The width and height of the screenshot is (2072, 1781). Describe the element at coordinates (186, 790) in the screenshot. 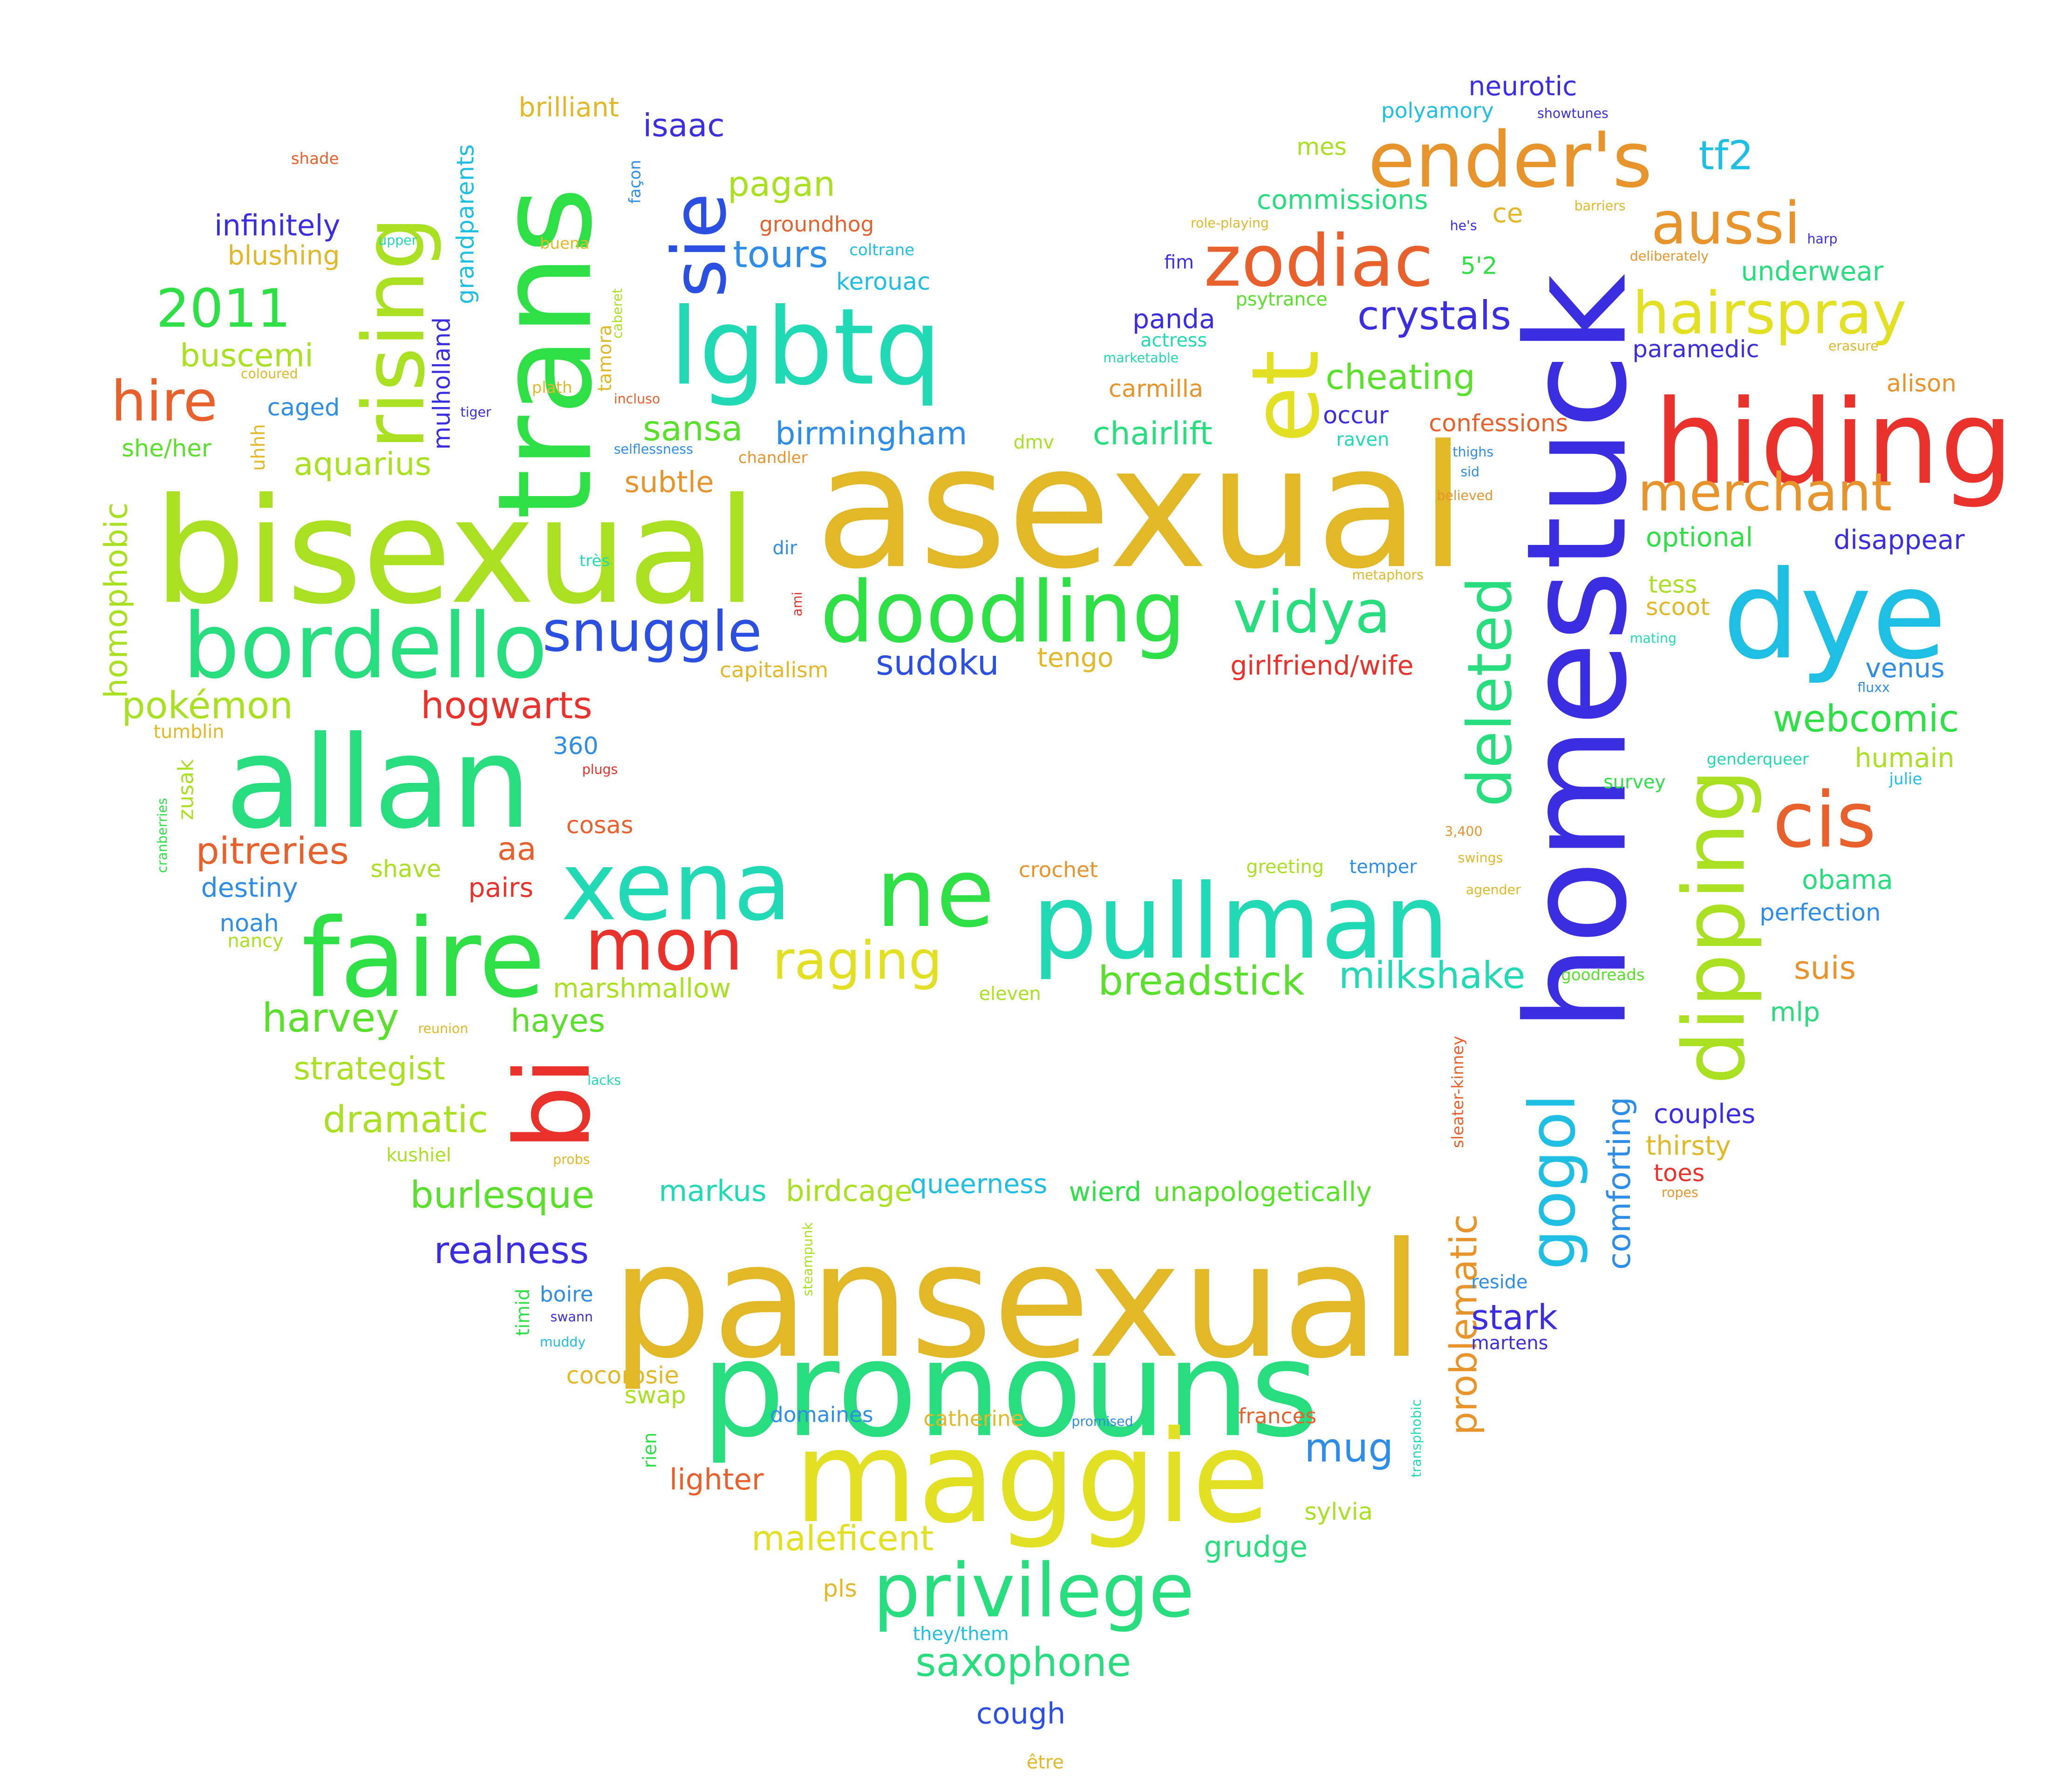

I see `word-zusak: zusak` at that location.